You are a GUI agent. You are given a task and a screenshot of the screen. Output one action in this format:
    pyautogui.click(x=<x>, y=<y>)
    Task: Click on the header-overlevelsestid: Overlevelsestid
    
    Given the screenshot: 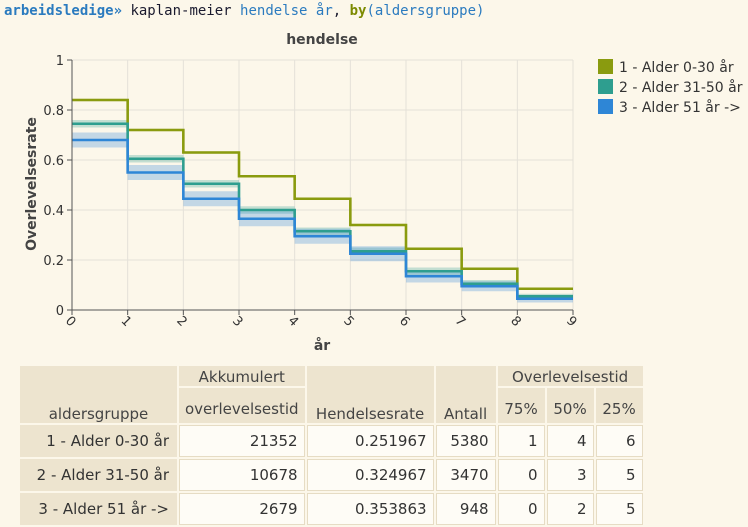 What is the action you would take?
    pyautogui.click(x=570, y=376)
    